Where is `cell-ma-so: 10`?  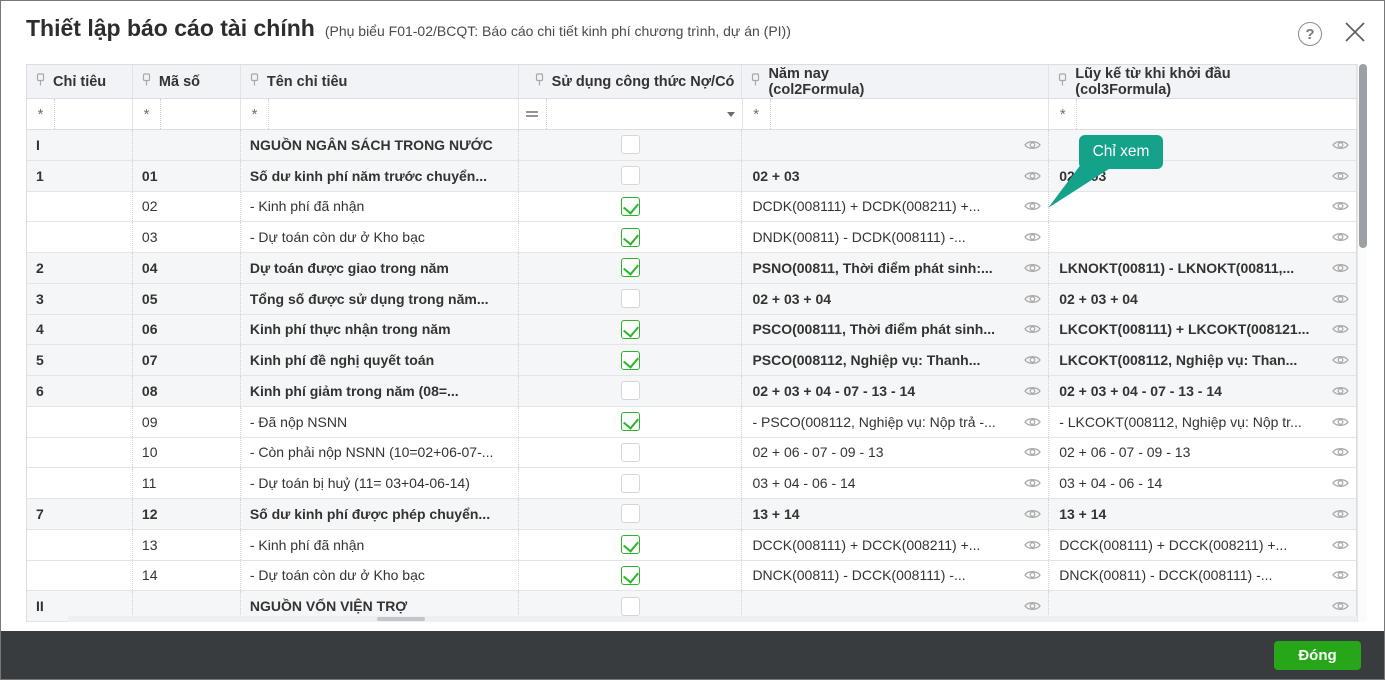 cell-ma-so: 10 is located at coordinates (187, 452).